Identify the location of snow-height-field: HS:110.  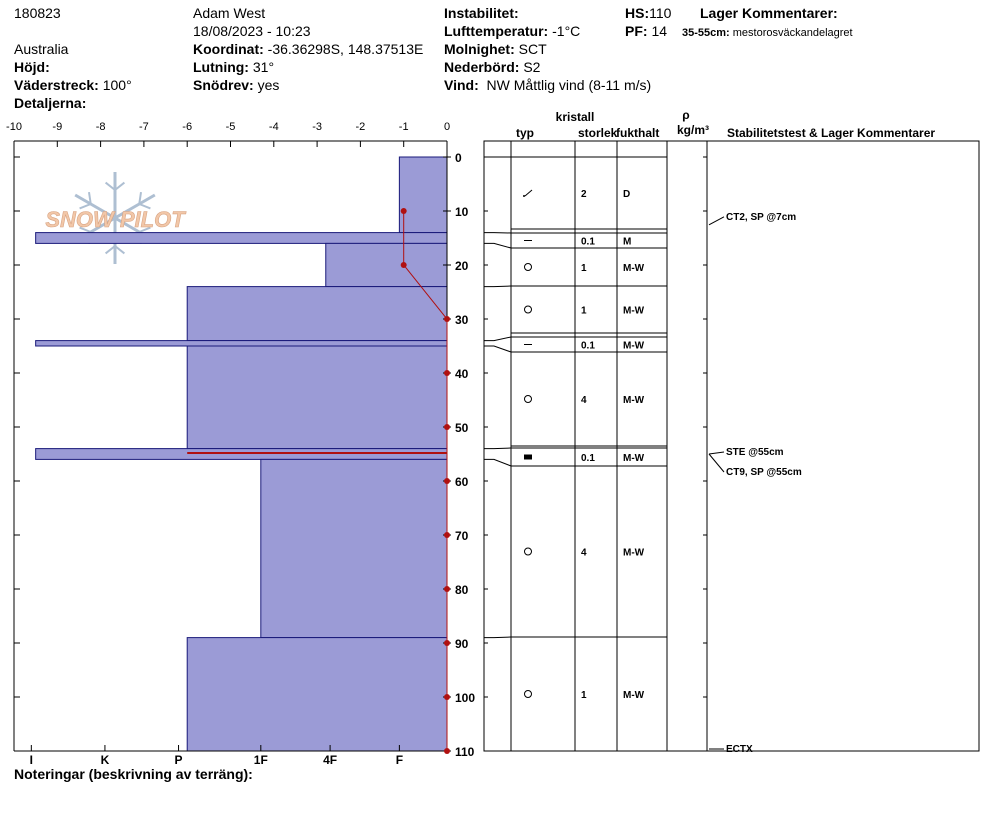
(648, 13).